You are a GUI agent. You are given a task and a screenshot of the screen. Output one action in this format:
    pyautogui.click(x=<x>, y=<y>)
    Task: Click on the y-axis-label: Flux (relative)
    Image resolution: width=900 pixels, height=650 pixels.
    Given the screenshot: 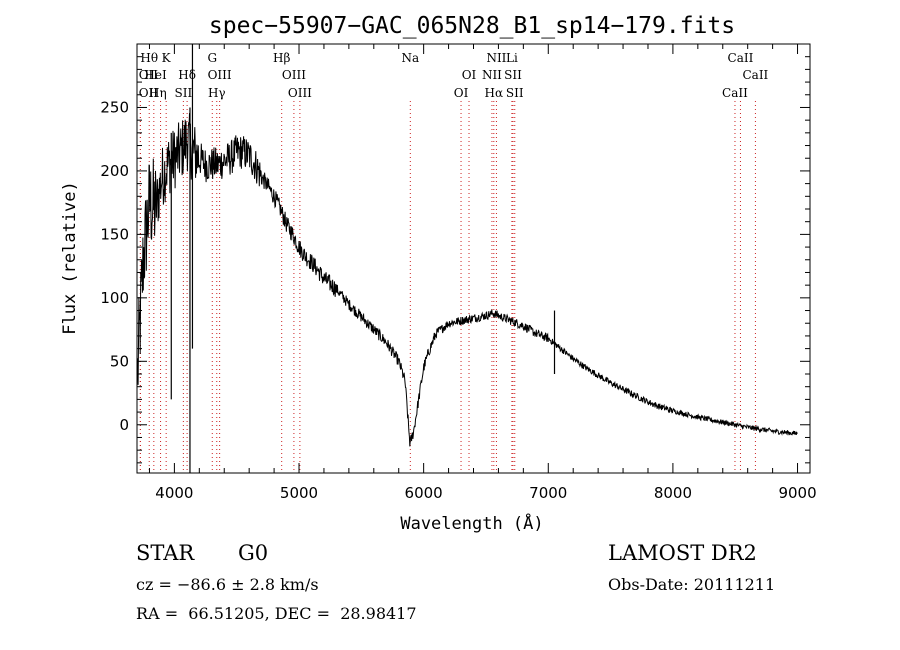 What is the action you would take?
    pyautogui.click(x=70, y=258)
    